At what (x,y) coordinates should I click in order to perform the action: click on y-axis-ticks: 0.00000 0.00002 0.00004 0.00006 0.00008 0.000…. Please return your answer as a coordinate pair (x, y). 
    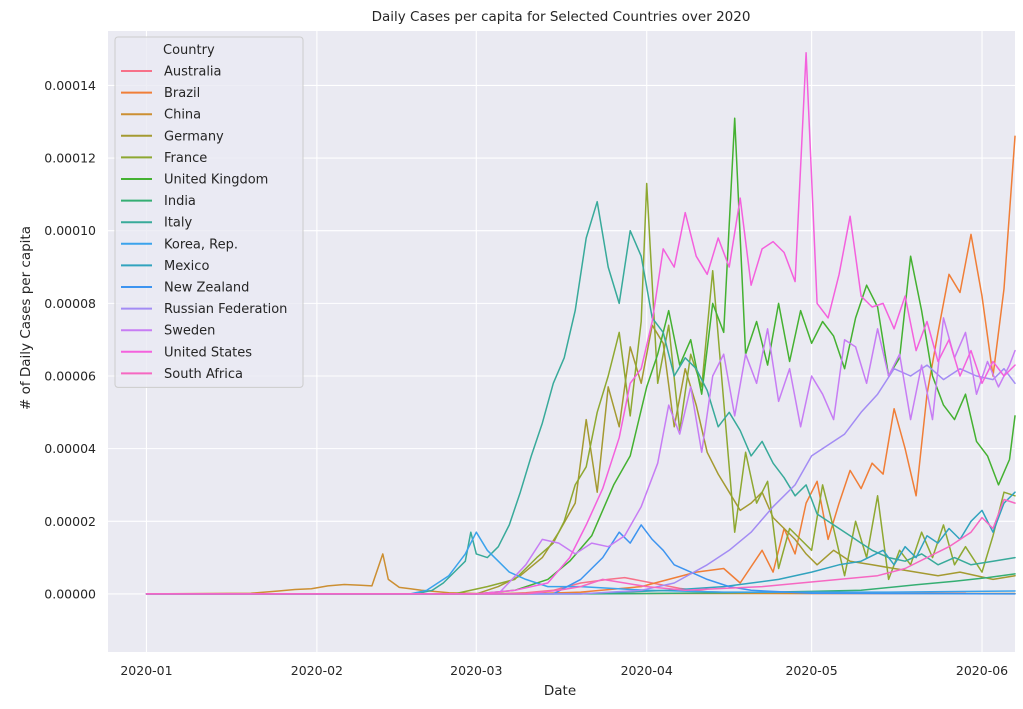
    Looking at the image, I should click on (70, 339).